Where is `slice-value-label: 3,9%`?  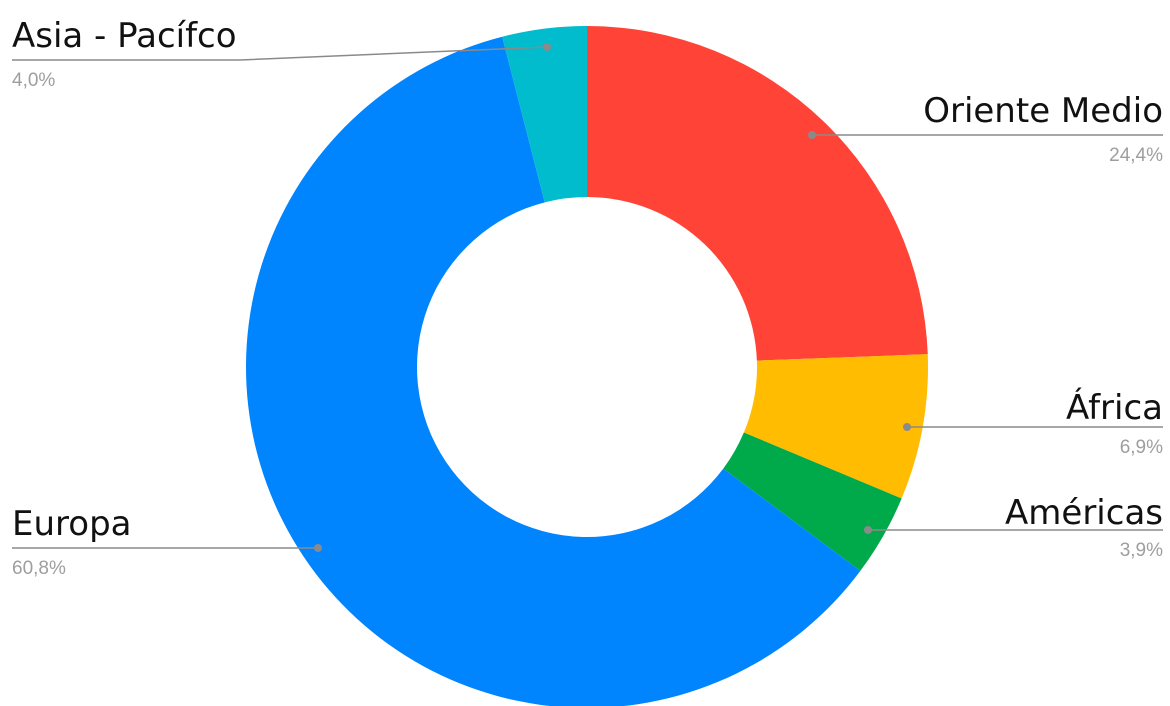 slice-value-label: 3,9% is located at coordinates (1141, 550).